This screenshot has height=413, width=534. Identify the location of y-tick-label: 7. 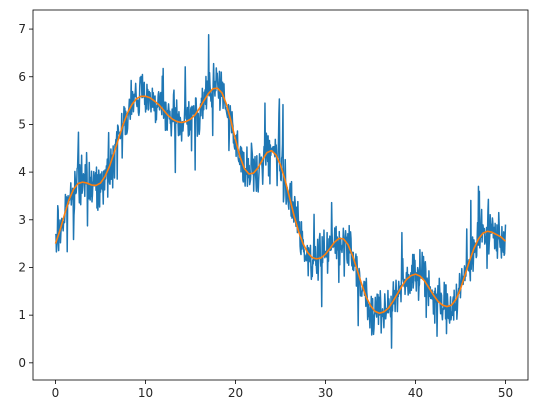
(22, 29).